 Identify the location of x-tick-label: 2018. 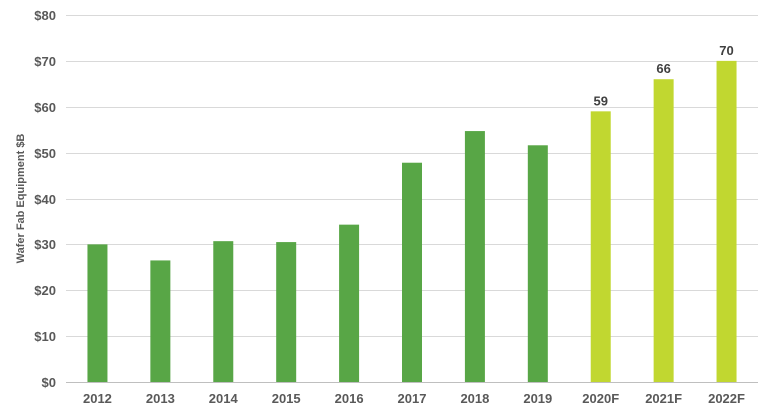
(474, 398).